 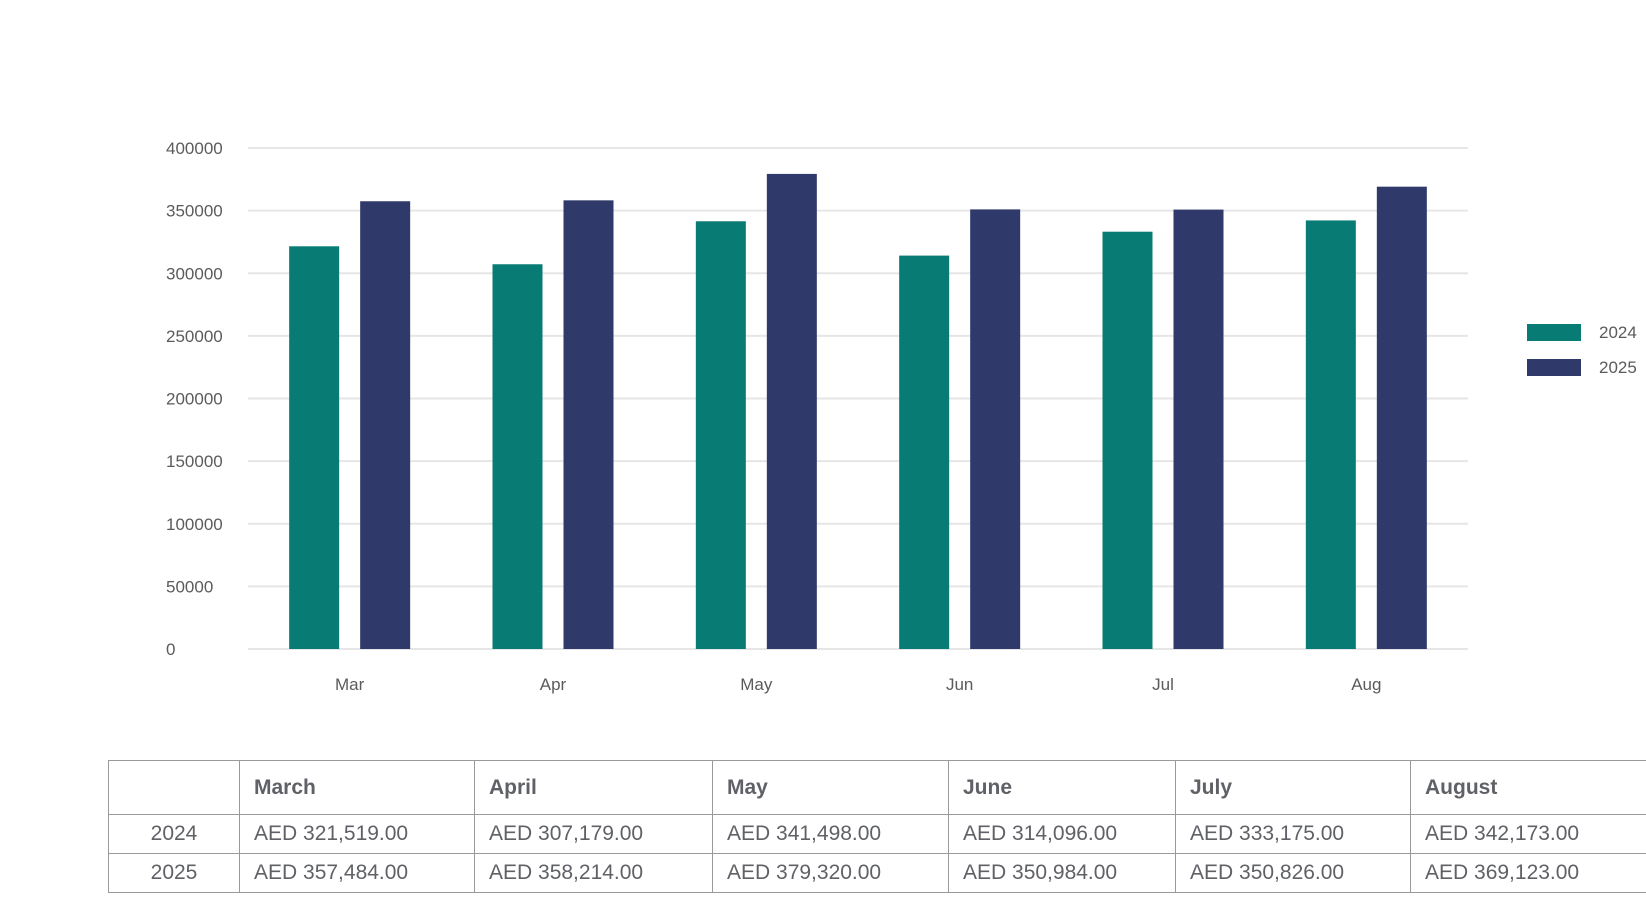 What do you see at coordinates (830, 787) in the screenshot?
I see `header-cell: May` at bounding box center [830, 787].